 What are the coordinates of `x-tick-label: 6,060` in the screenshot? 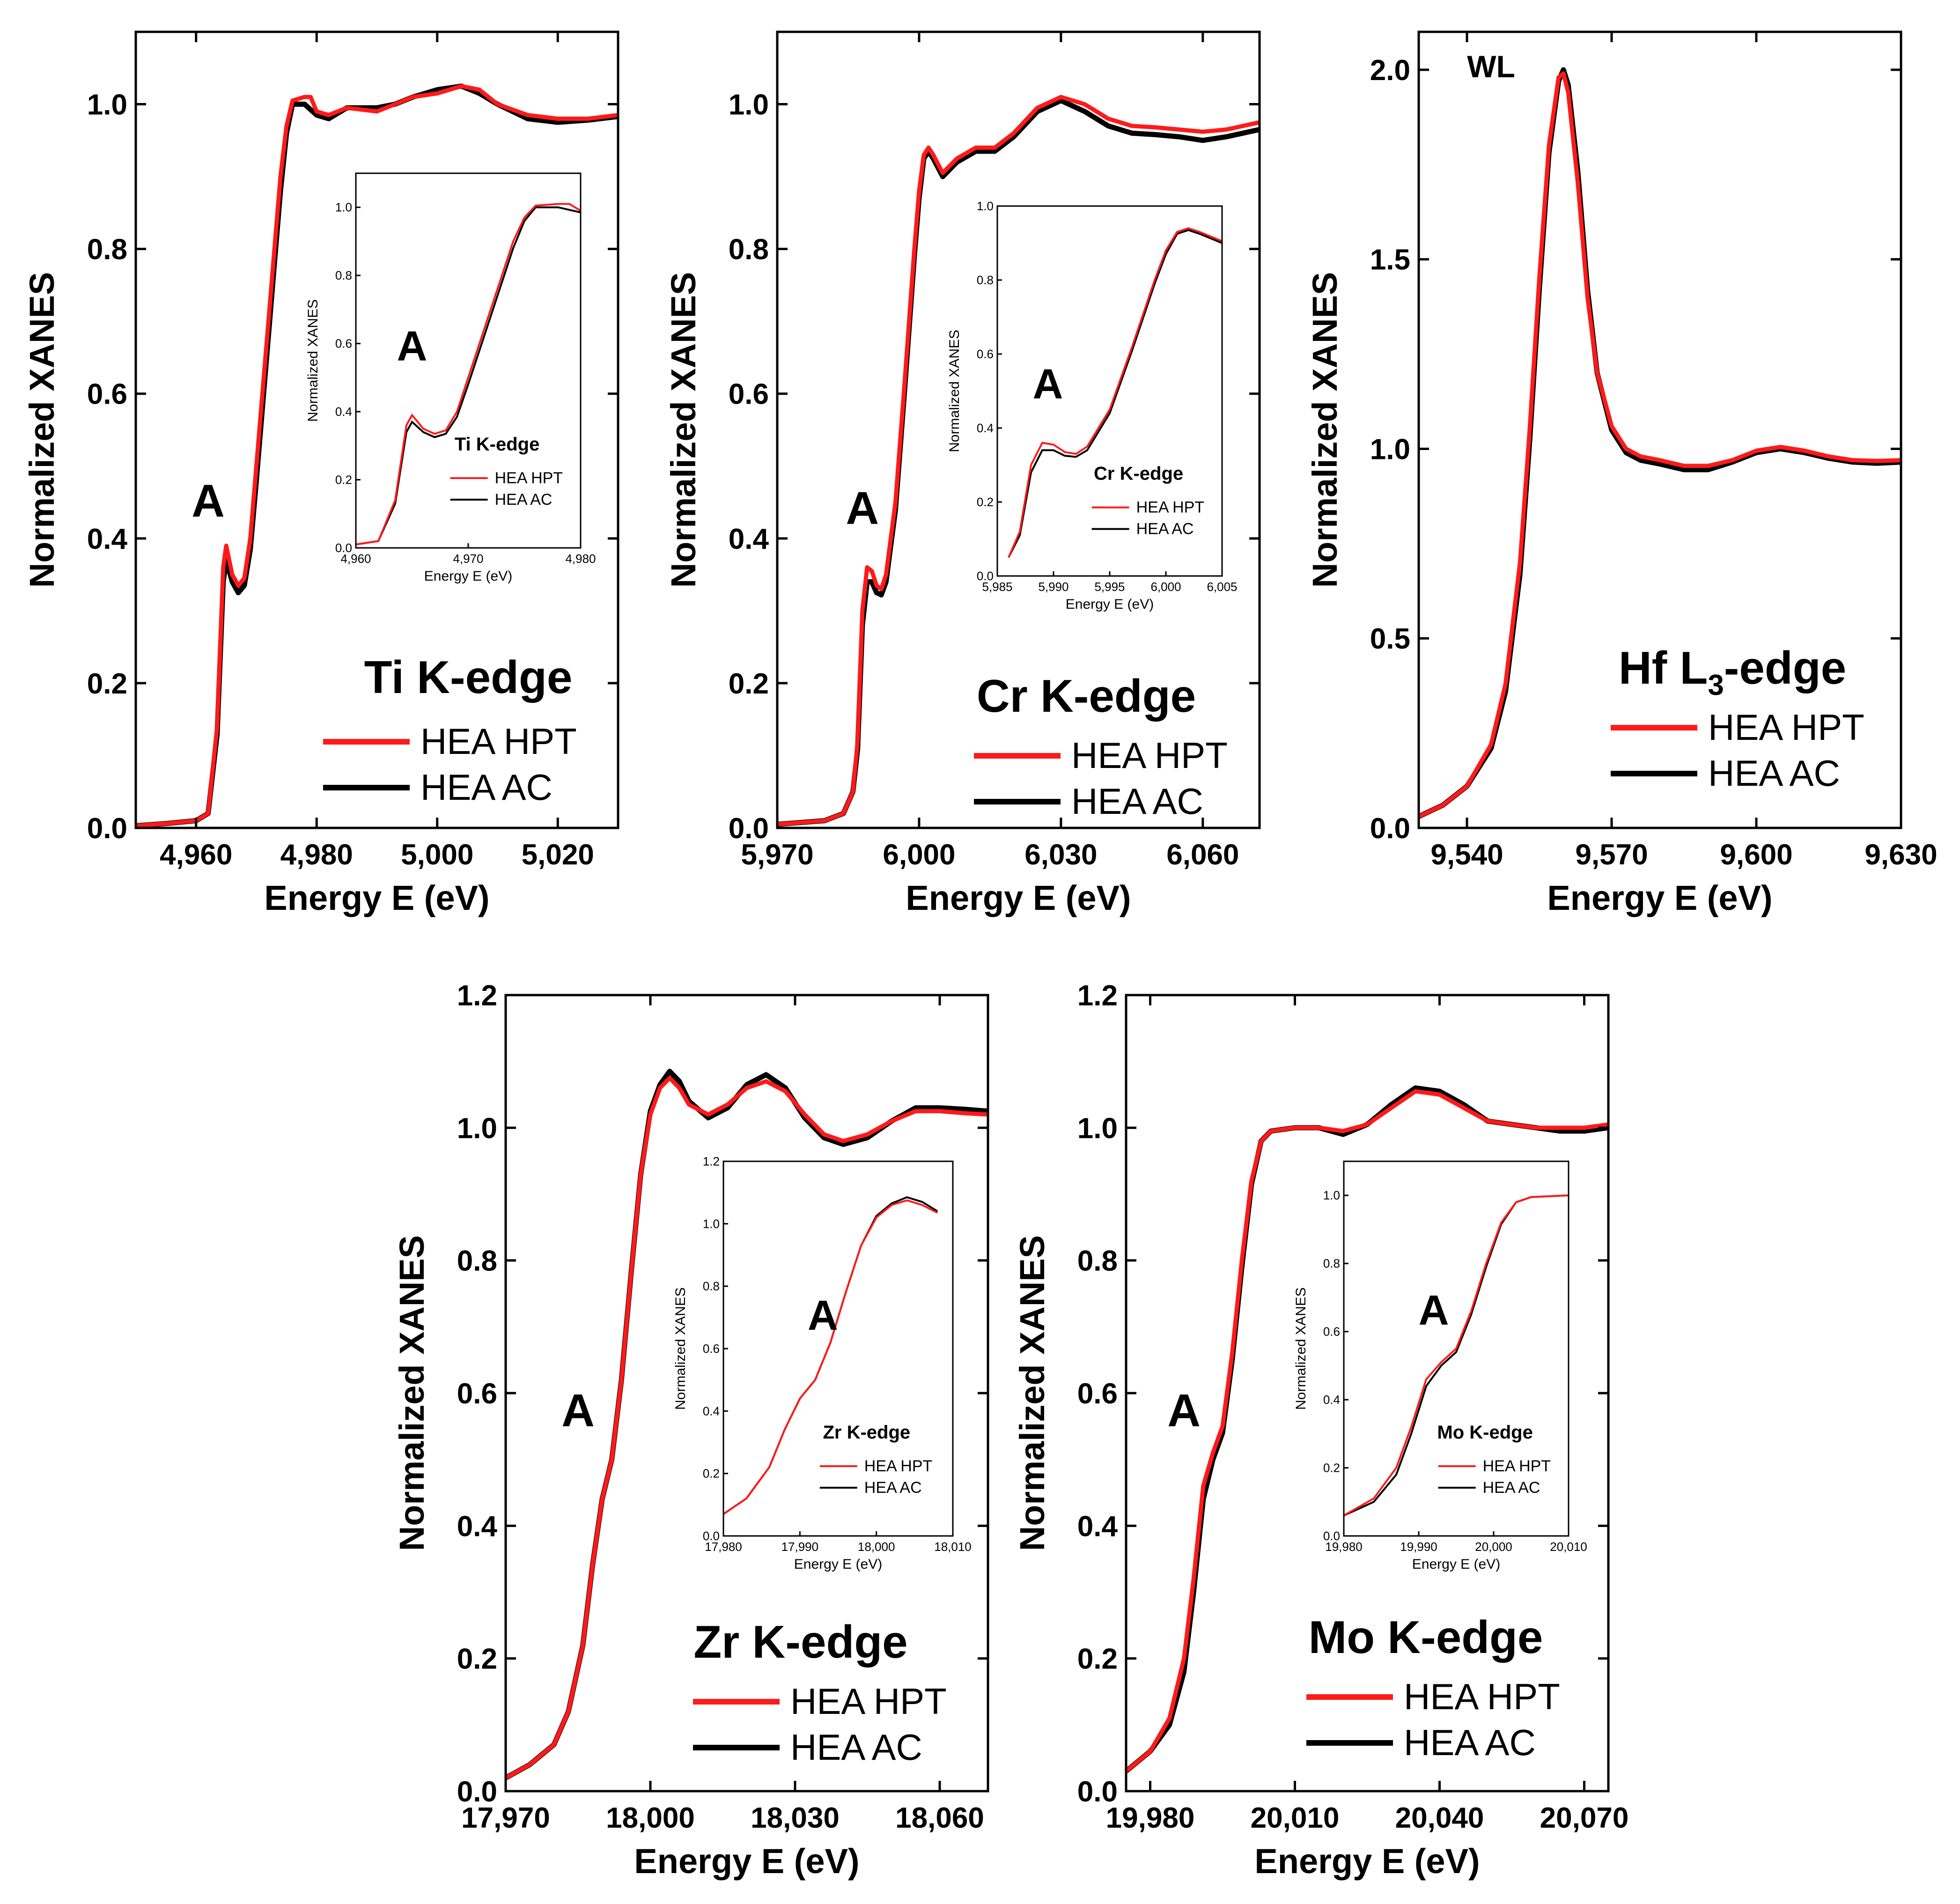 It's located at (1202, 855).